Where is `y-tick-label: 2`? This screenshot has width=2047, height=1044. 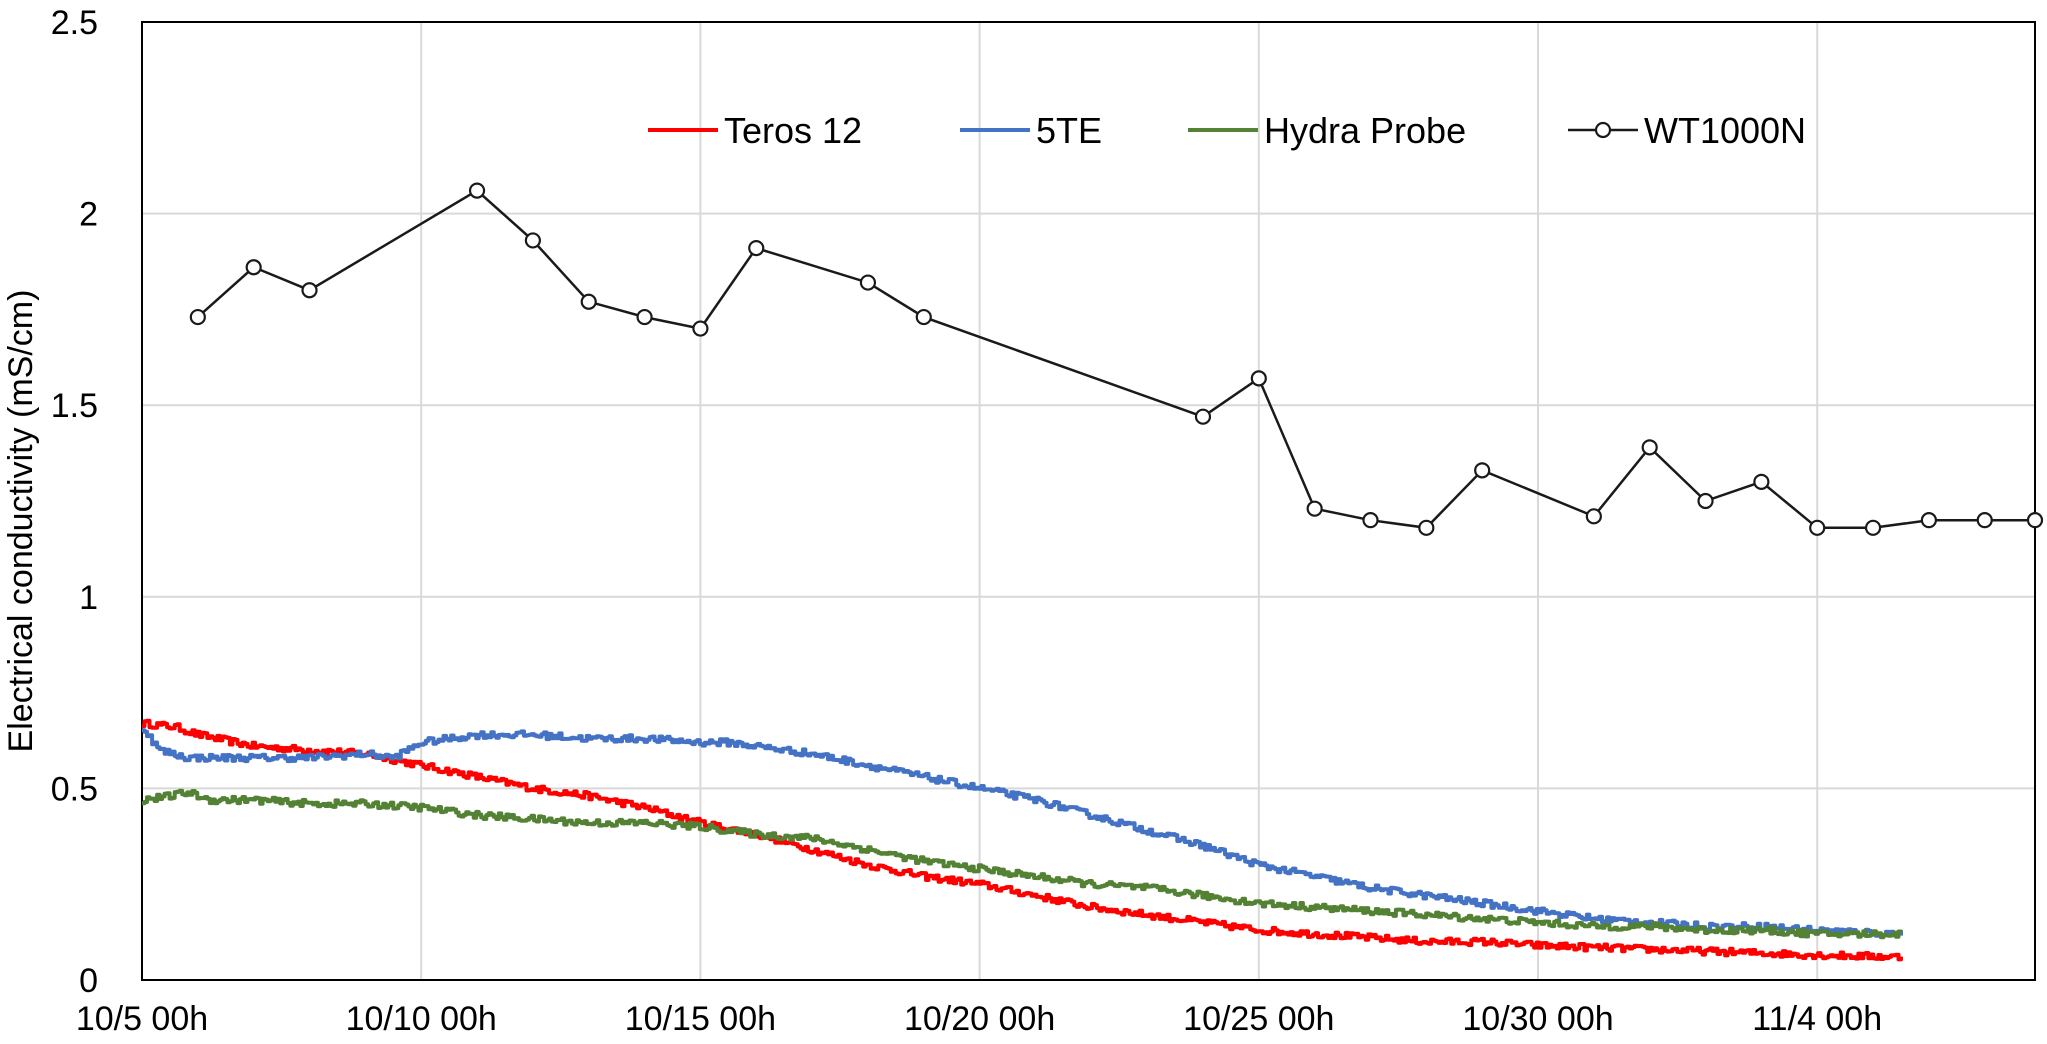 y-tick-label: 2 is located at coordinates (88, 215).